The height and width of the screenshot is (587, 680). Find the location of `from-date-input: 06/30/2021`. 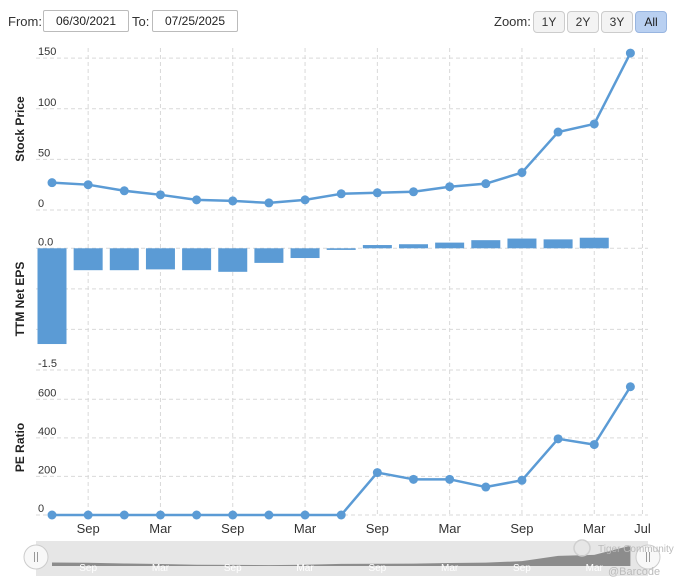

from-date-input: 06/30/2021 is located at coordinates (86, 21).